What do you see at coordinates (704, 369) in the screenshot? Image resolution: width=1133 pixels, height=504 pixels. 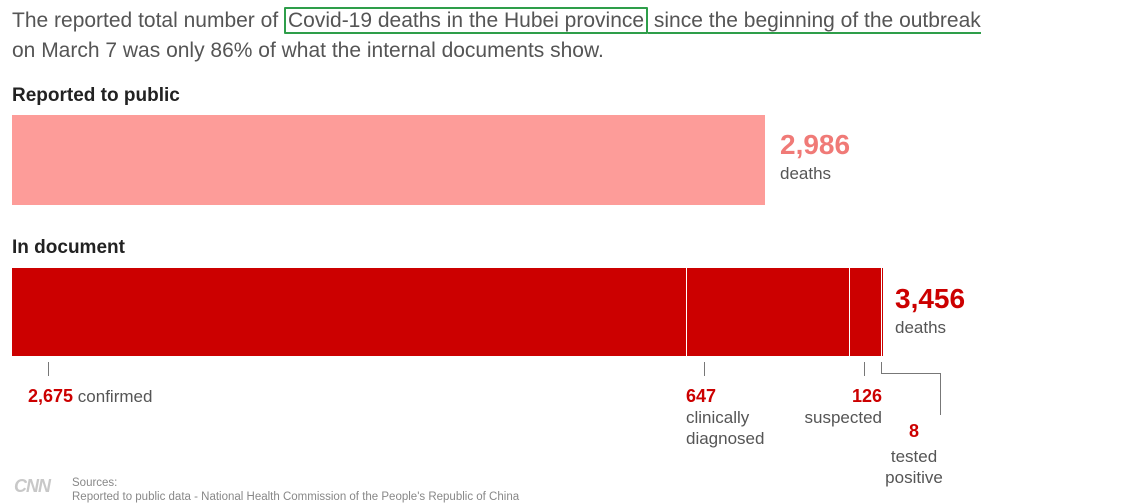 I see `tick-clinically-diagnosed` at bounding box center [704, 369].